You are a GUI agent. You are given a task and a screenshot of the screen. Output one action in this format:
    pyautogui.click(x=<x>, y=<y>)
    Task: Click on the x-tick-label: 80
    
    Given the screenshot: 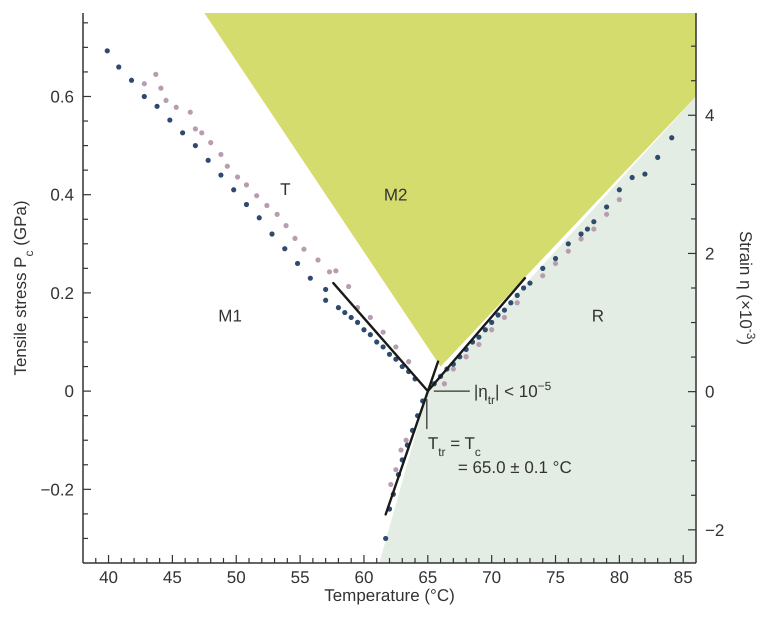 What is the action you would take?
    pyautogui.click(x=619, y=577)
    